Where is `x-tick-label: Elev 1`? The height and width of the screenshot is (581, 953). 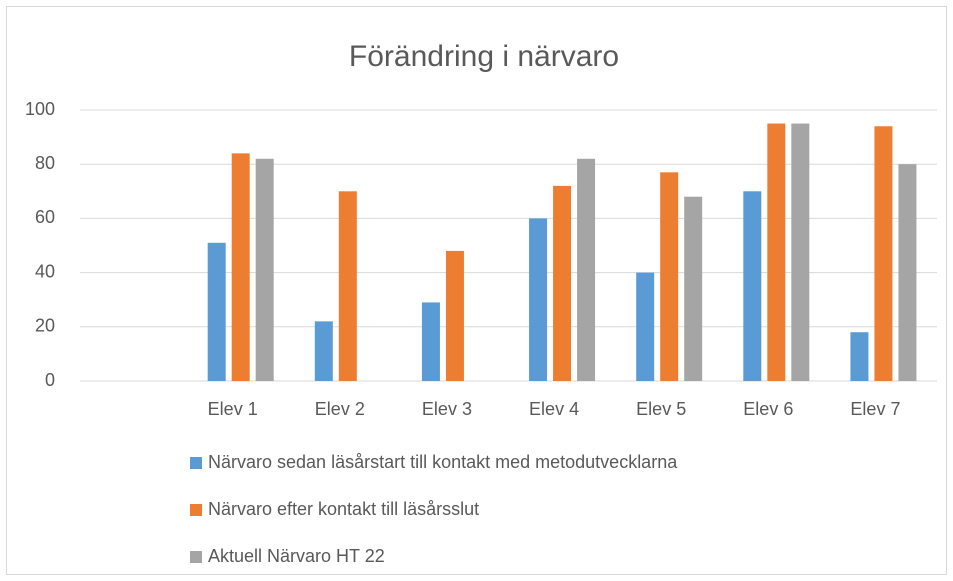
x-tick-label: Elev 1 is located at coordinates (233, 409).